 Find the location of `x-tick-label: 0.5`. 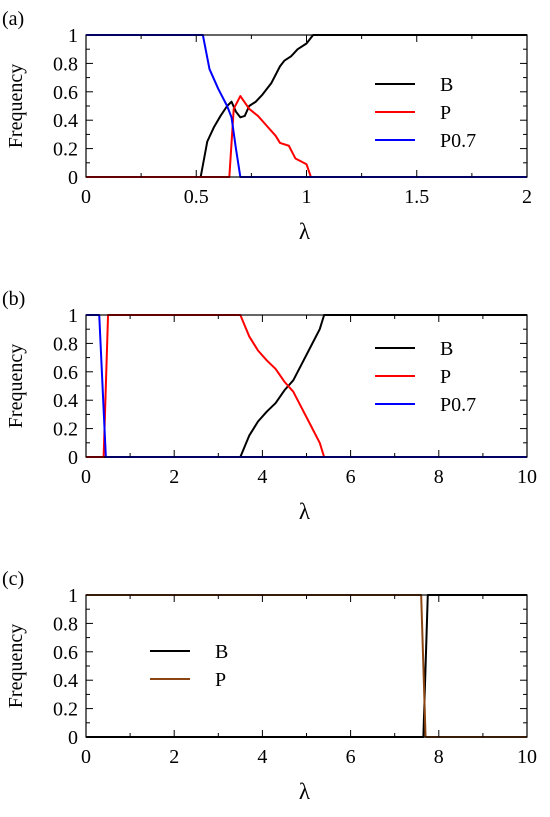

x-tick-label: 0.5 is located at coordinates (196, 197).